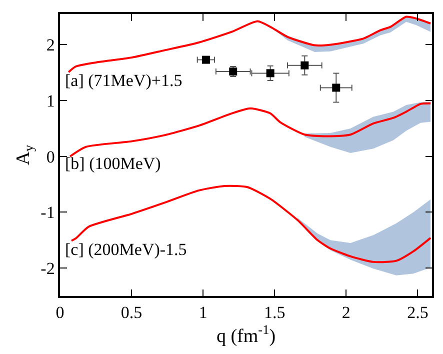 This screenshot has width=443, height=354. I want to click on y-tick-label: 2, so click(50, 45).